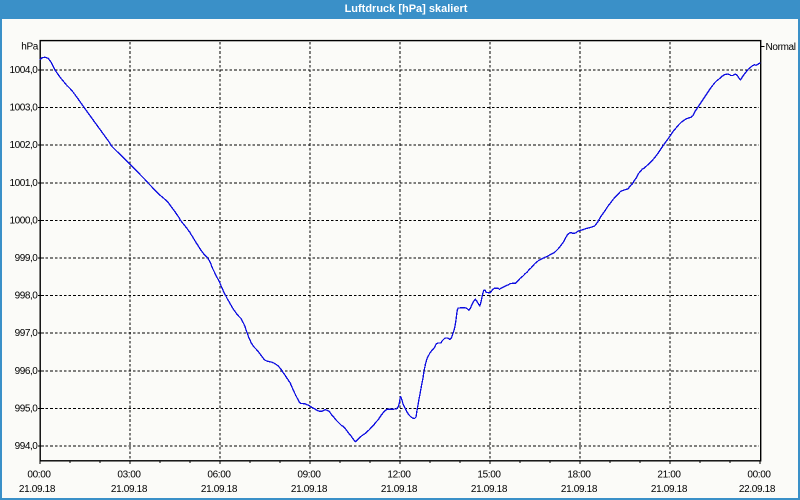  What do you see at coordinates (24, 108) in the screenshot?
I see `svg-text: 1003,0` at bounding box center [24, 108].